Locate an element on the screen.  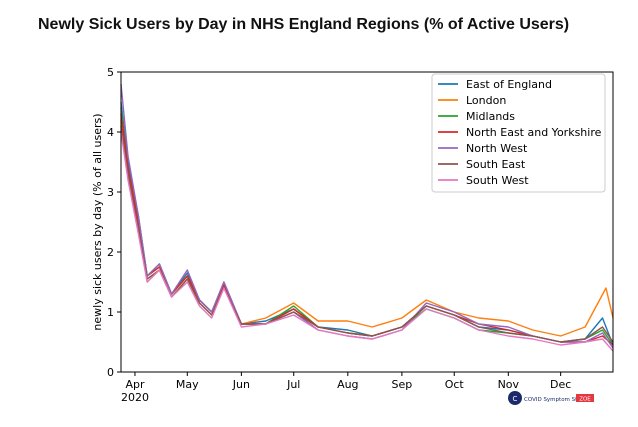
y-tick-label: 5 is located at coordinates (110, 72).